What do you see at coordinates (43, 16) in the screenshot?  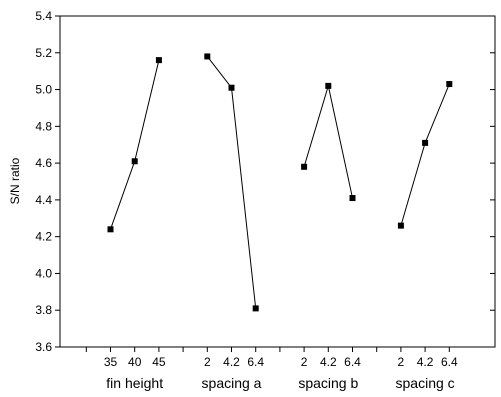 I see `y-tick-label: 5.4` at bounding box center [43, 16].